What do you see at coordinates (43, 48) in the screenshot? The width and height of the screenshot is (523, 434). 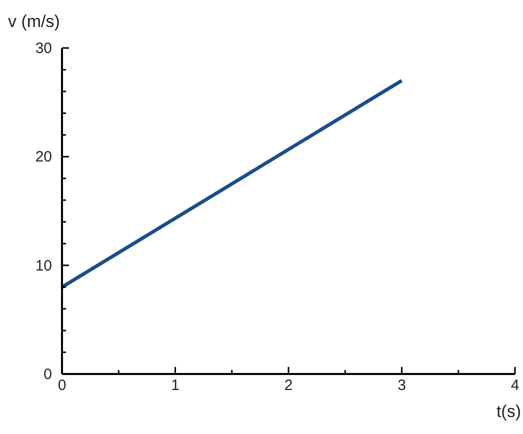 I see `y-tick-label: 30` at bounding box center [43, 48].